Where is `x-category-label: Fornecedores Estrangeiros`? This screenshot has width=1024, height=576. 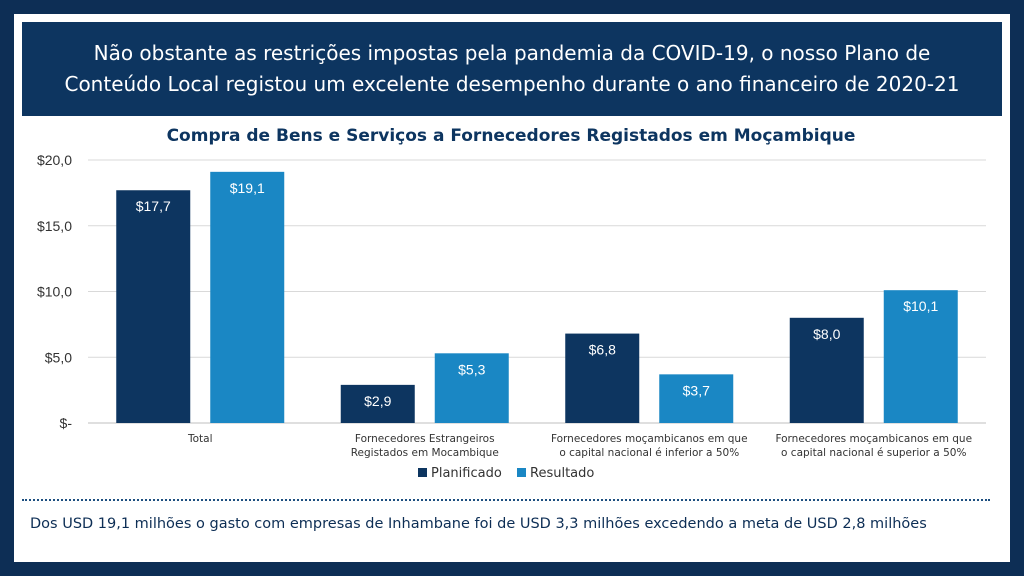
x-category-label: Fornecedores Estrangeiros is located at coordinates (425, 439).